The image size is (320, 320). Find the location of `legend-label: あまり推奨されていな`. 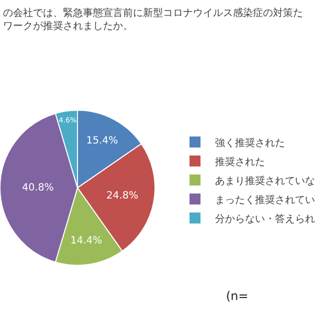

legend-label: あまり推奨されていな is located at coordinates (265, 180).